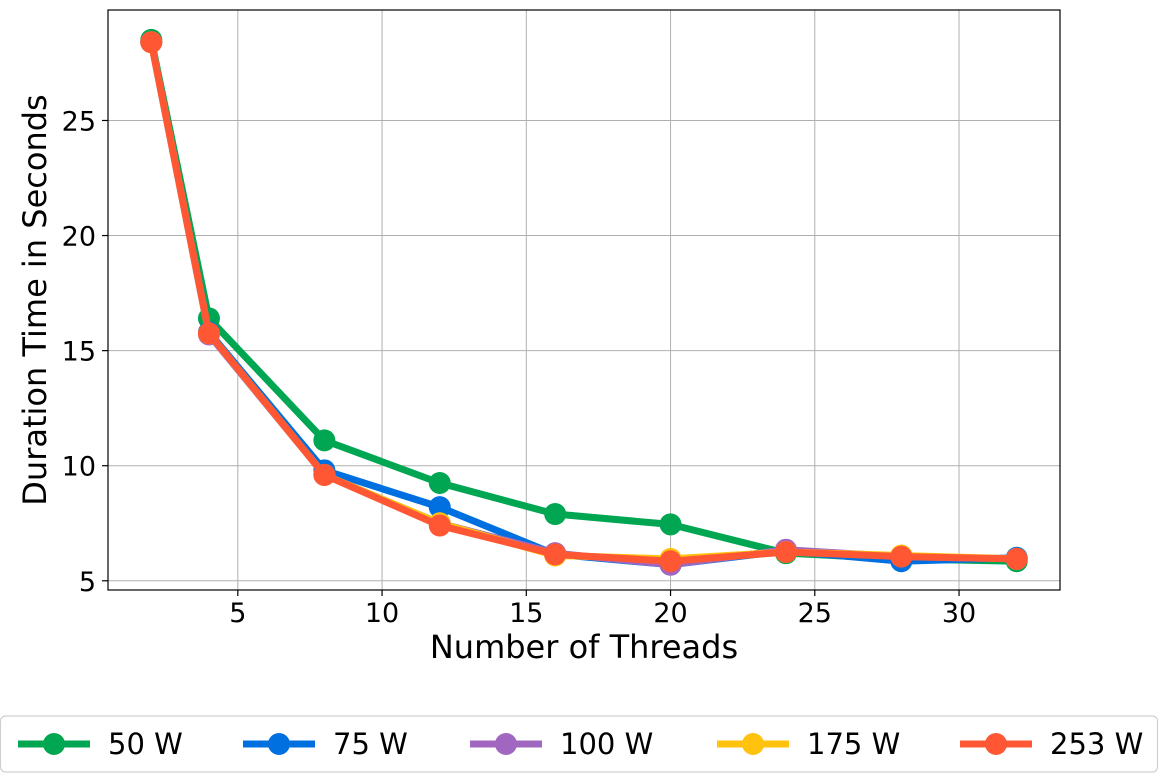  Describe the element at coordinates (1096, 744) in the screenshot. I see `legend-label: 253 W` at that location.